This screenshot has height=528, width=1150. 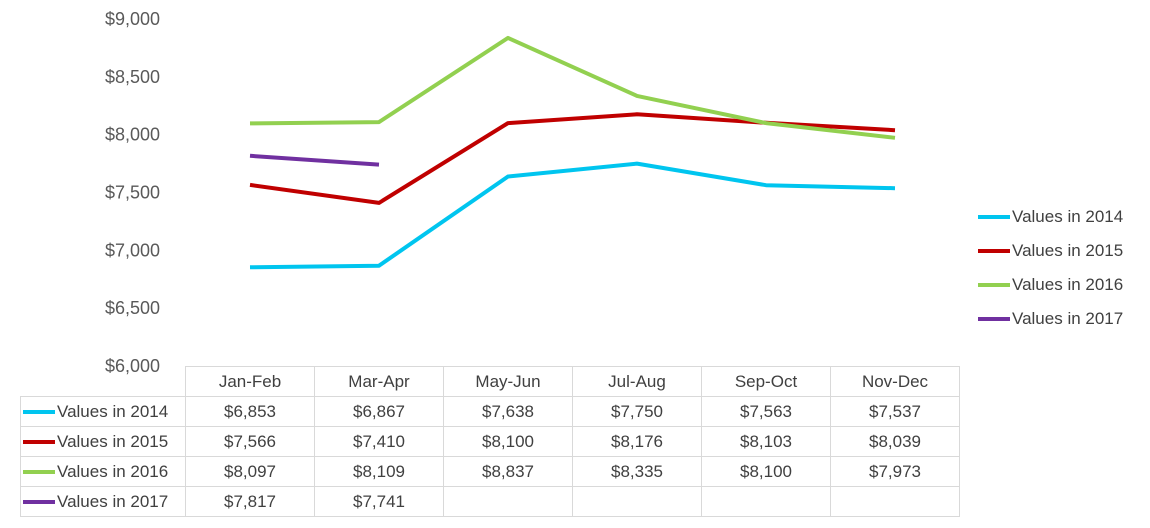 I want to click on category-label: Sep-Oct, so click(x=766, y=381).